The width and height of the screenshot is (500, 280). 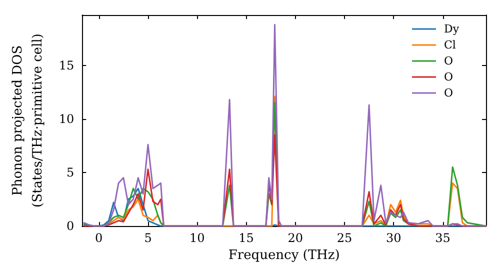 I want to click on y-tick-label: 0, so click(x=70, y=226).